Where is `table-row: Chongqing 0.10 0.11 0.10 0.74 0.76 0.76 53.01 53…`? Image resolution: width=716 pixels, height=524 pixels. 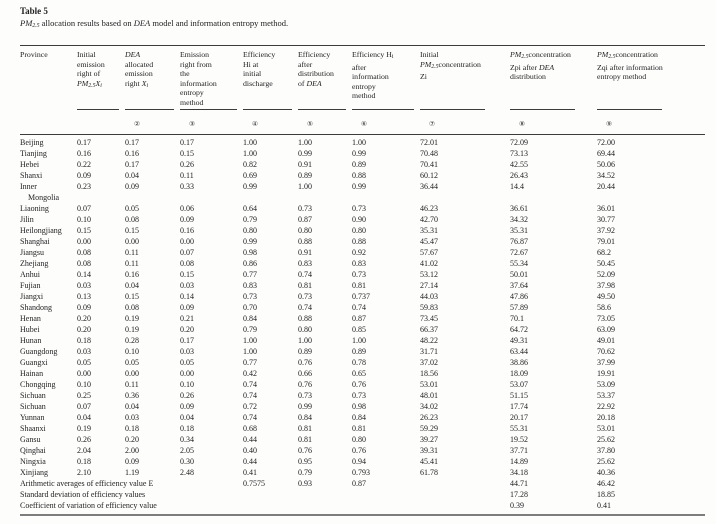
table-row: Chongqing 0.10 0.11 0.10 0.74 0.76 0.76 53.01 53… is located at coordinates (362, 384).